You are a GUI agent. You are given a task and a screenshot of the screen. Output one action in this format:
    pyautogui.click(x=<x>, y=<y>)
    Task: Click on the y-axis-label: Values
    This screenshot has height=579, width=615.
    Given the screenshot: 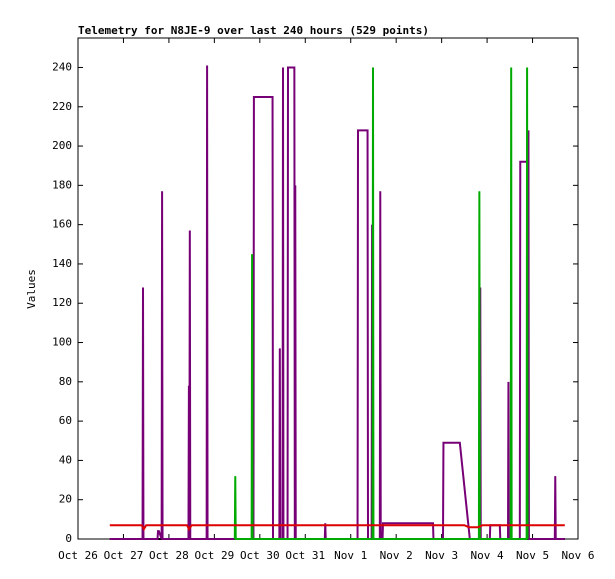 What is the action you would take?
    pyautogui.click(x=31, y=289)
    